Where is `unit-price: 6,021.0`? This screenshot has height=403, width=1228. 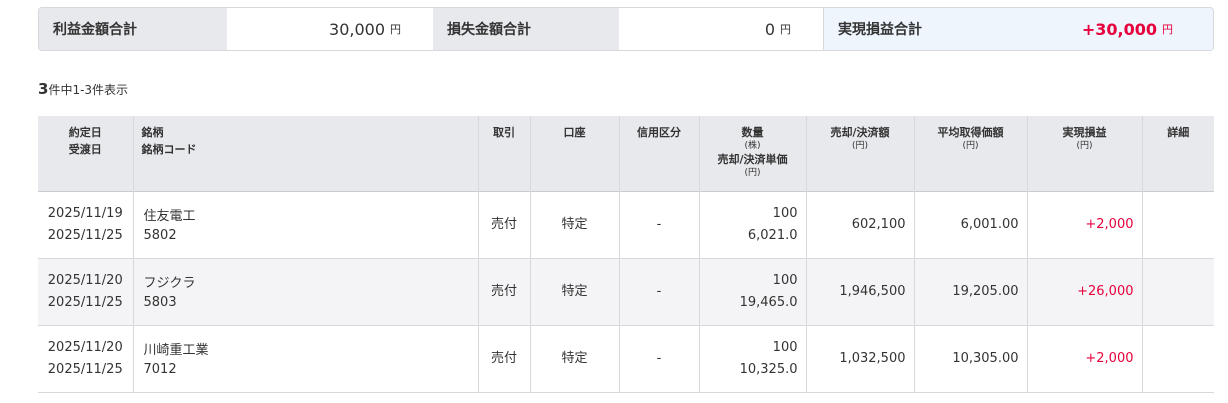 unit-price: 6,021.0 is located at coordinates (772, 235).